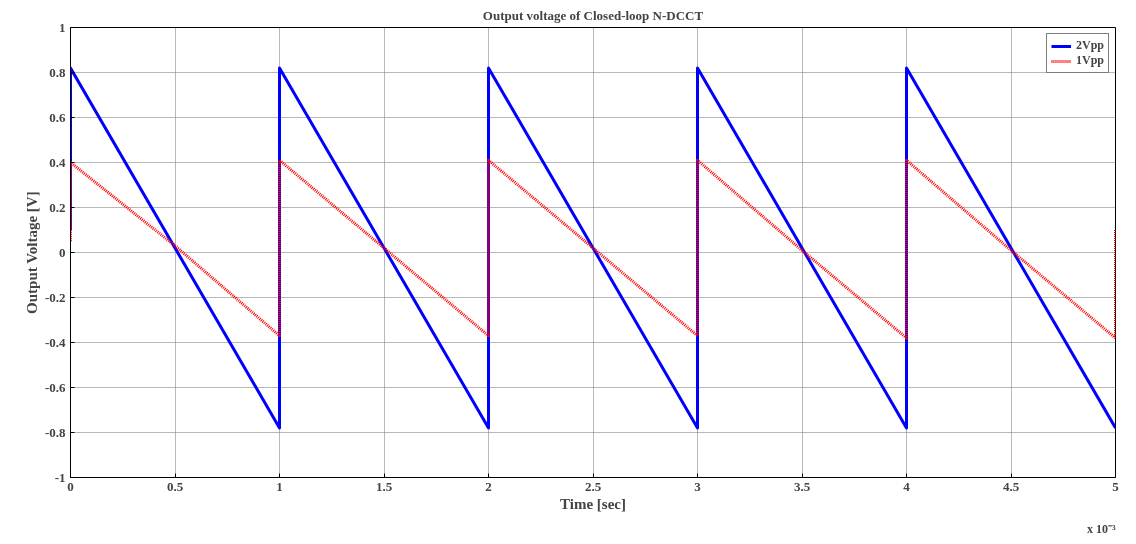  What do you see at coordinates (488, 486) in the screenshot?
I see `x-tick-label: 2` at bounding box center [488, 486].